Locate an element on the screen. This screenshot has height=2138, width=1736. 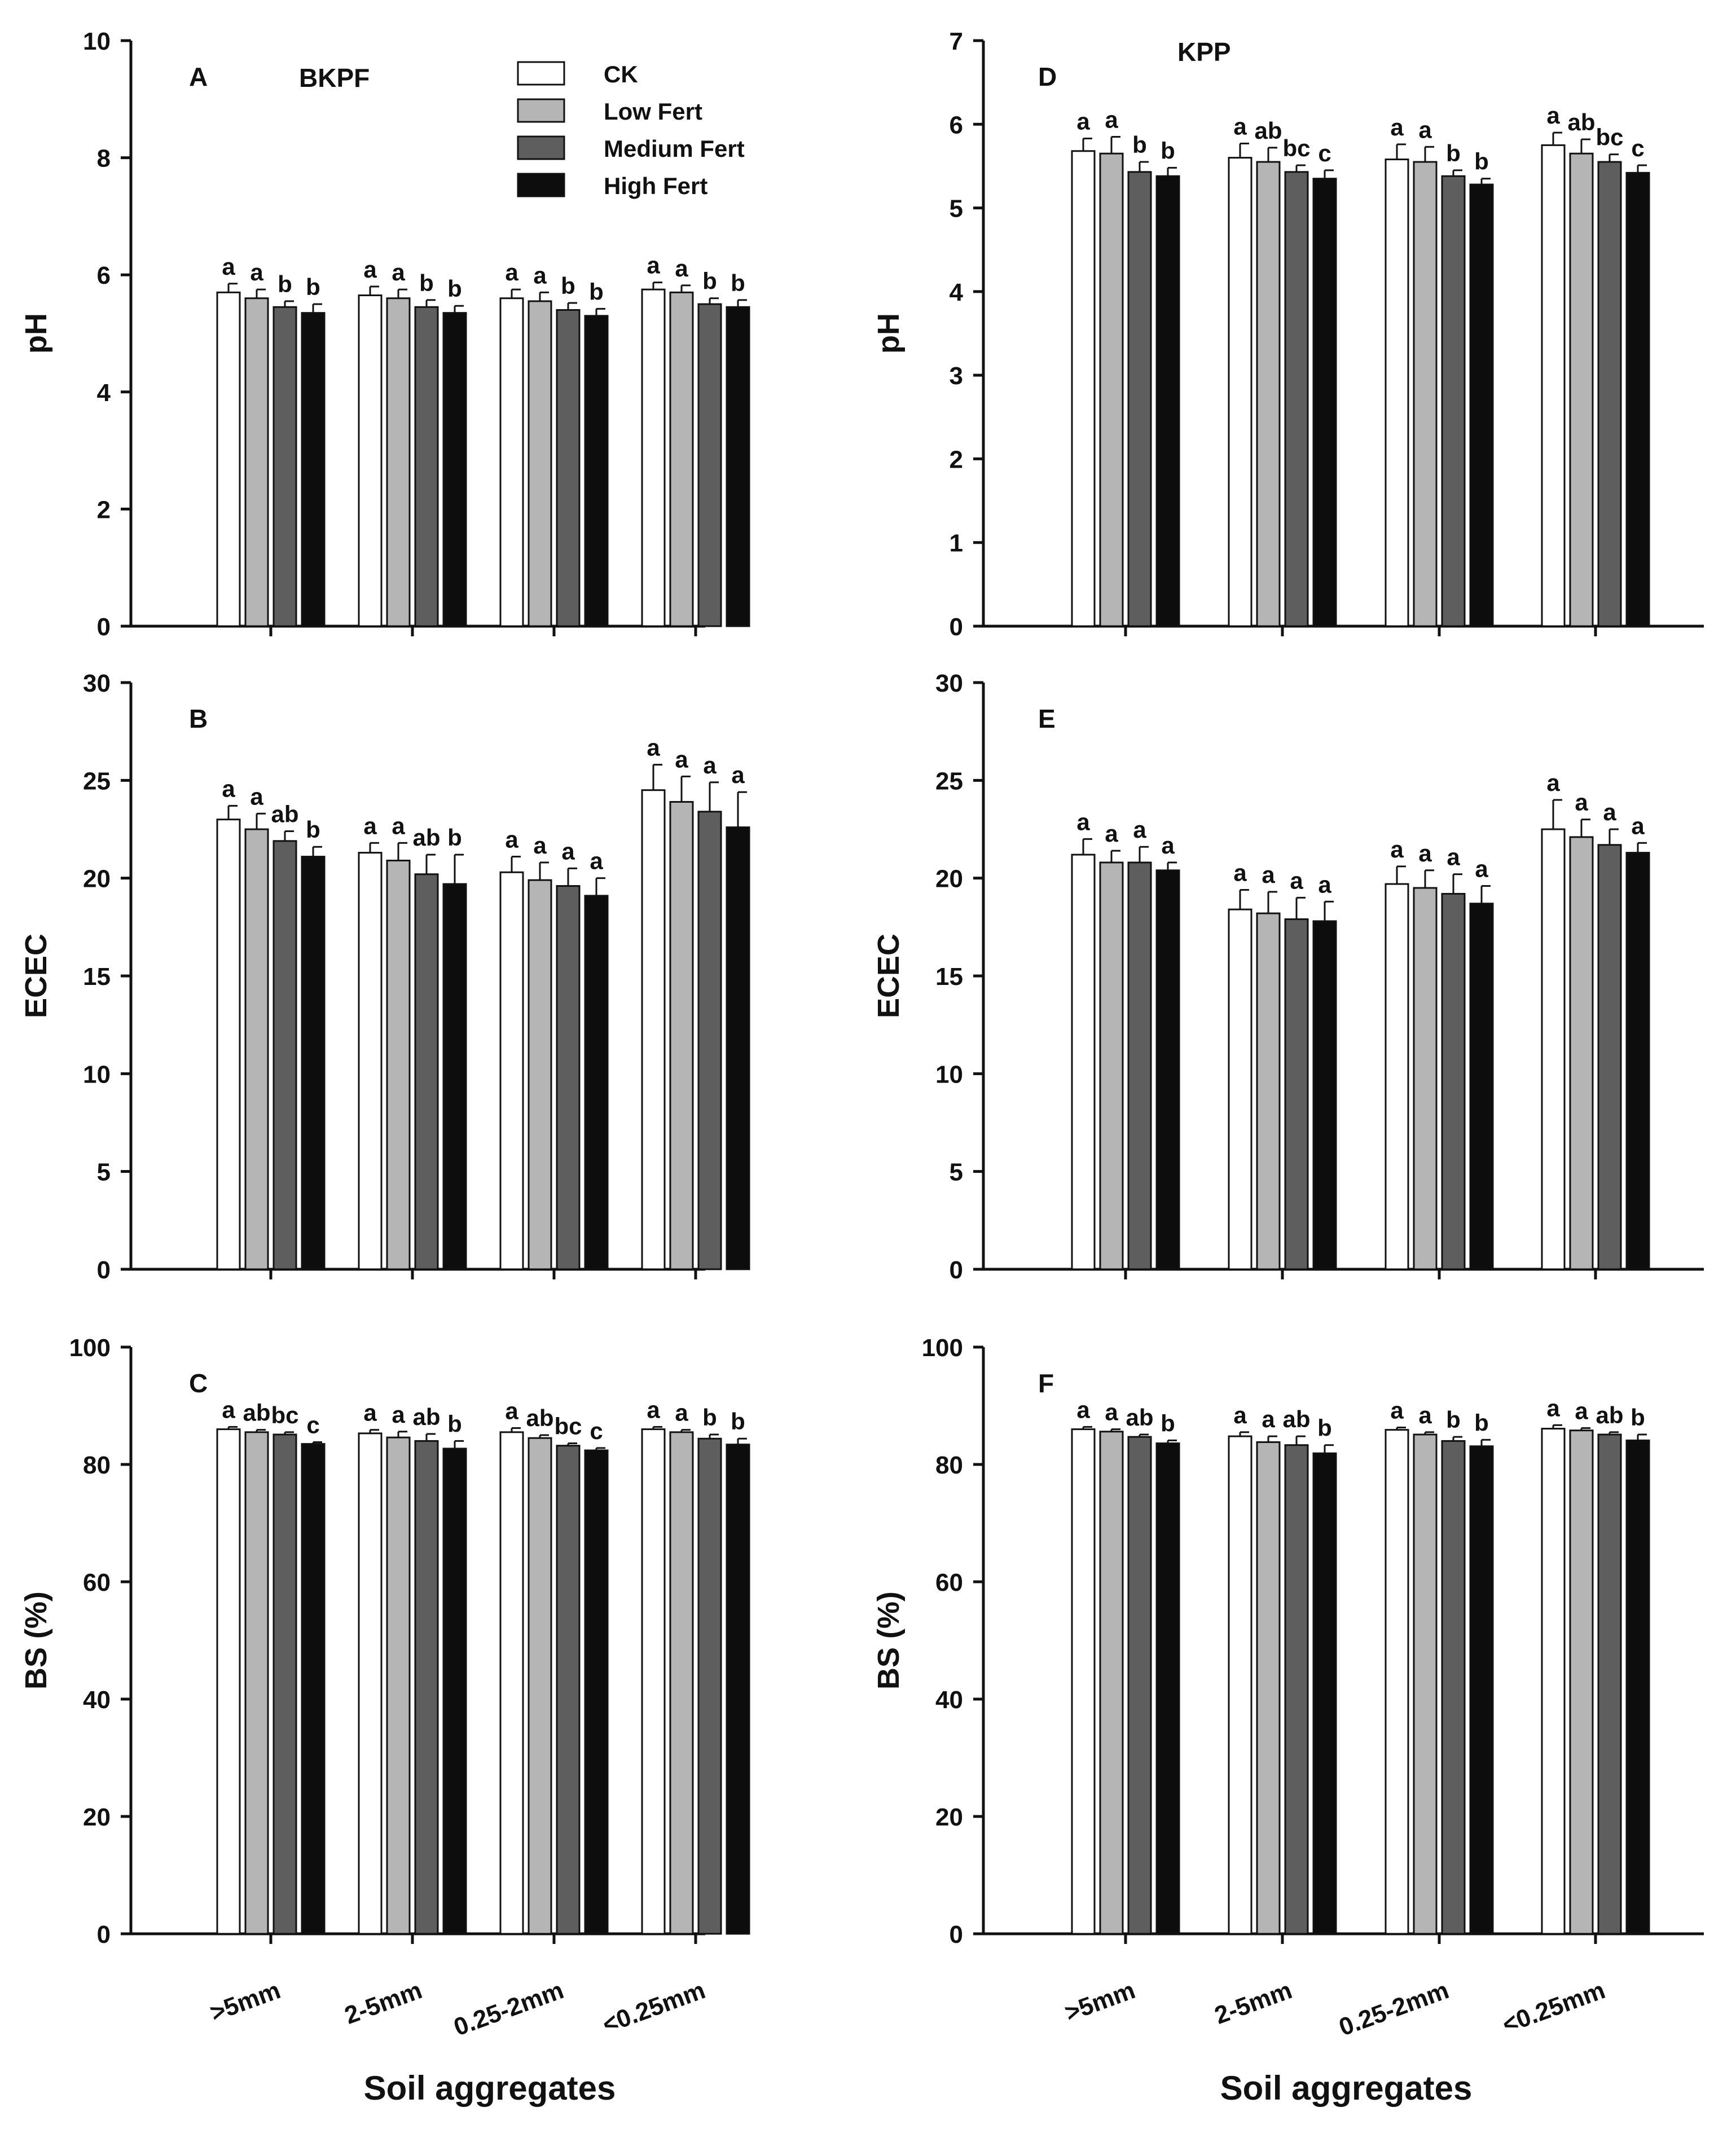
panel-c-y-tick-label: 60 is located at coordinates (97, 1582).